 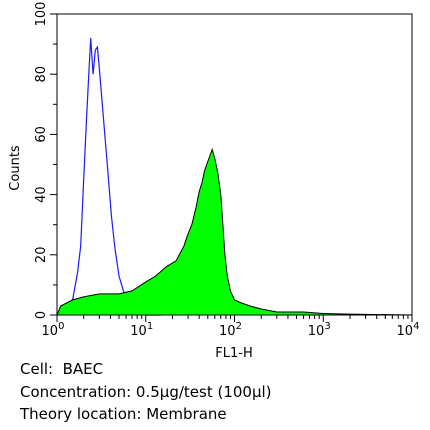 I want to click on x-axis-ticks: 100 101 102 103 104, so click(x=231, y=327).